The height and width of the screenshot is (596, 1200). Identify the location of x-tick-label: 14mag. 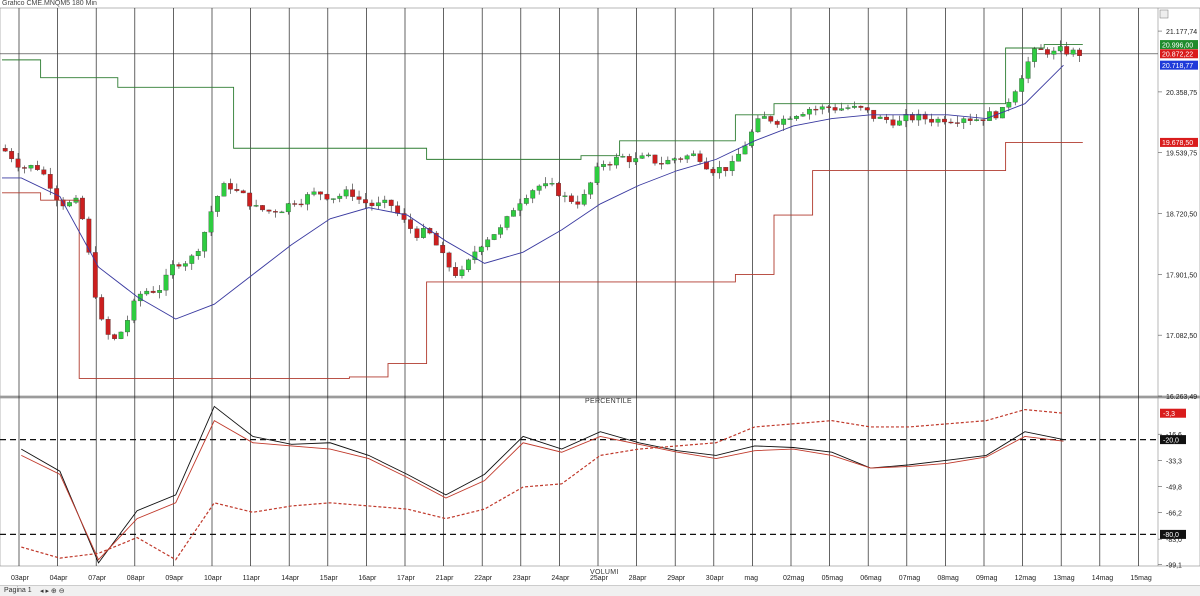
(1103, 578).